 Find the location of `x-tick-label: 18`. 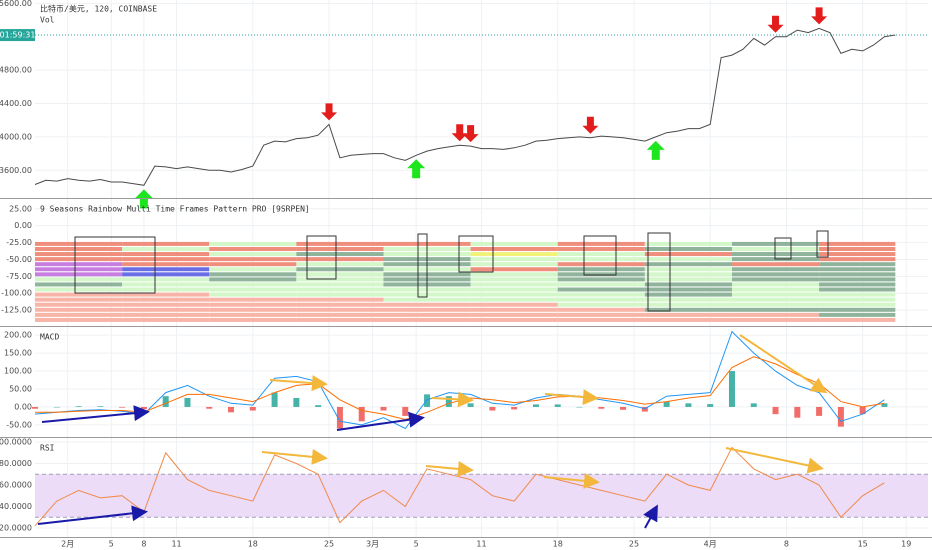

x-tick-label: 18 is located at coordinates (558, 544).